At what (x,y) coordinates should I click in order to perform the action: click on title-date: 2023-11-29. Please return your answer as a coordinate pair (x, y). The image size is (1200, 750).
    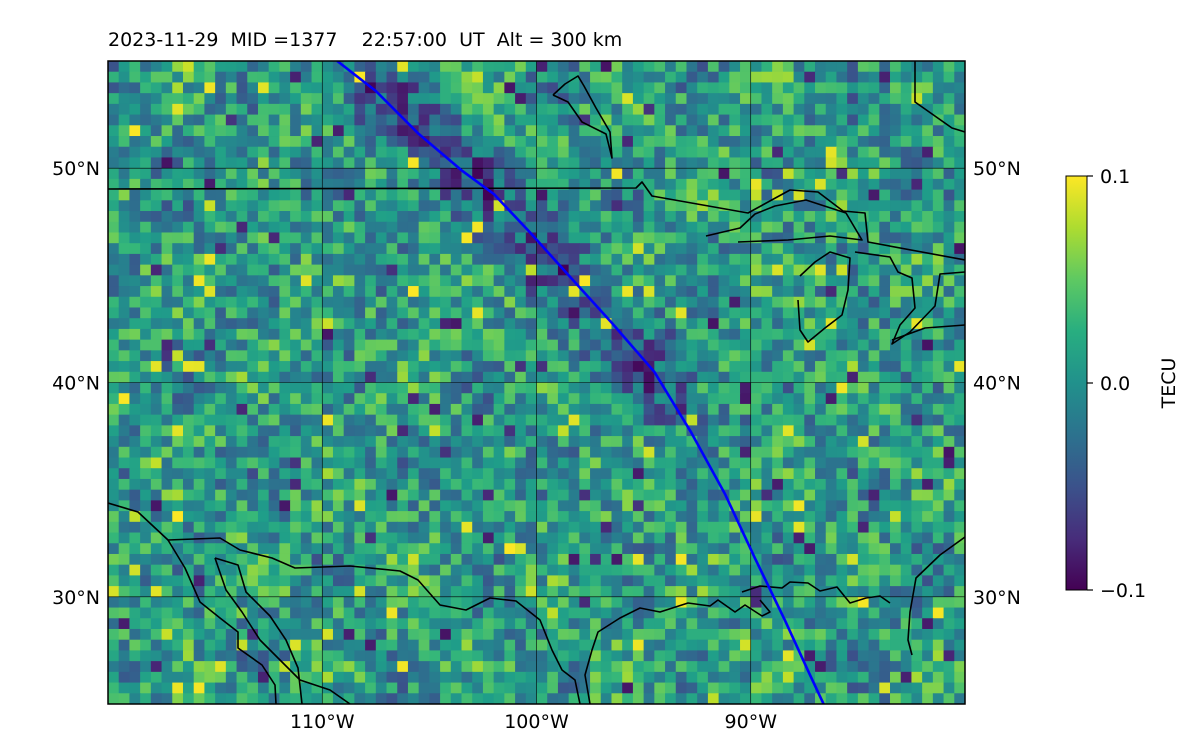
    Looking at the image, I should click on (163, 40).